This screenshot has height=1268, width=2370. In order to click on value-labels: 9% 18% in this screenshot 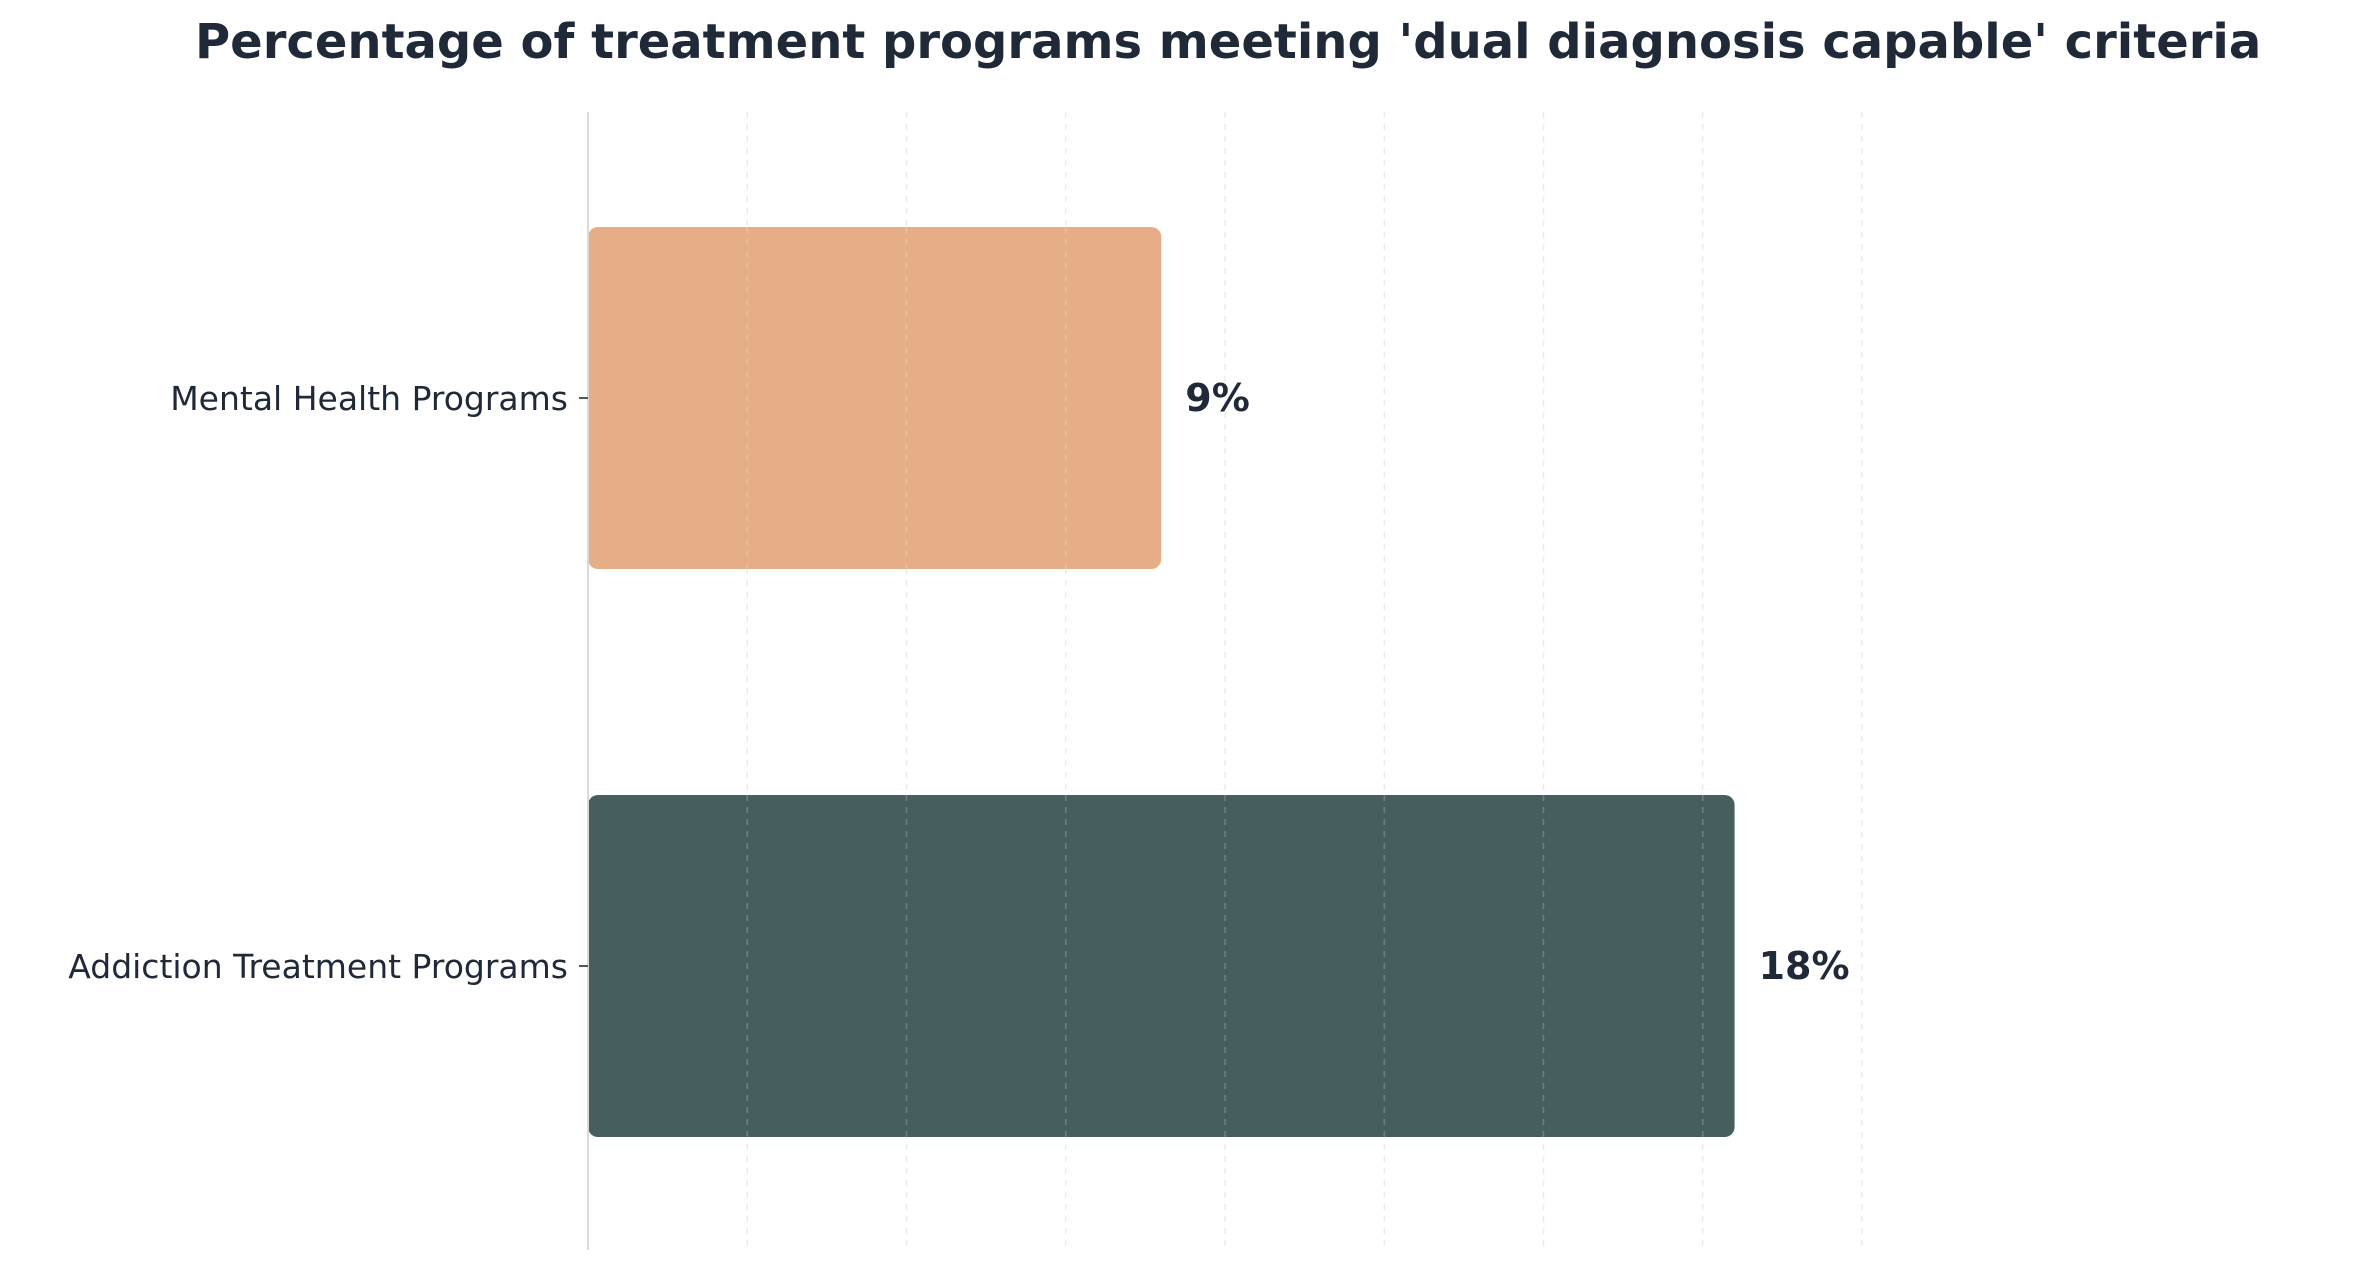, I will do `click(1517, 682)`.